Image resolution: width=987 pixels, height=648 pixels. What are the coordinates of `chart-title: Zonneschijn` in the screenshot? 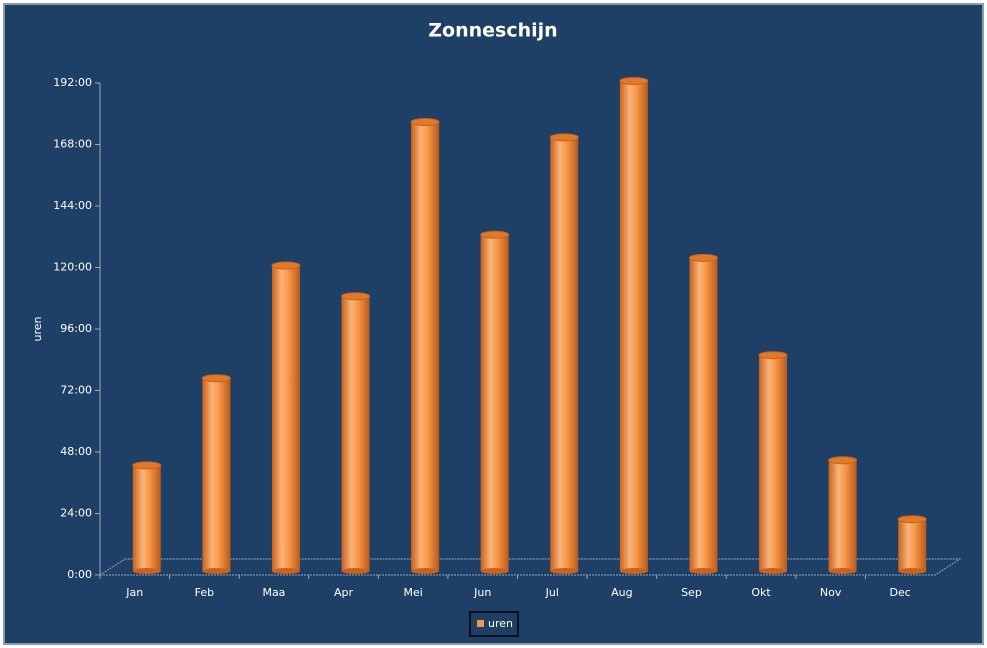 It's located at (492, 31).